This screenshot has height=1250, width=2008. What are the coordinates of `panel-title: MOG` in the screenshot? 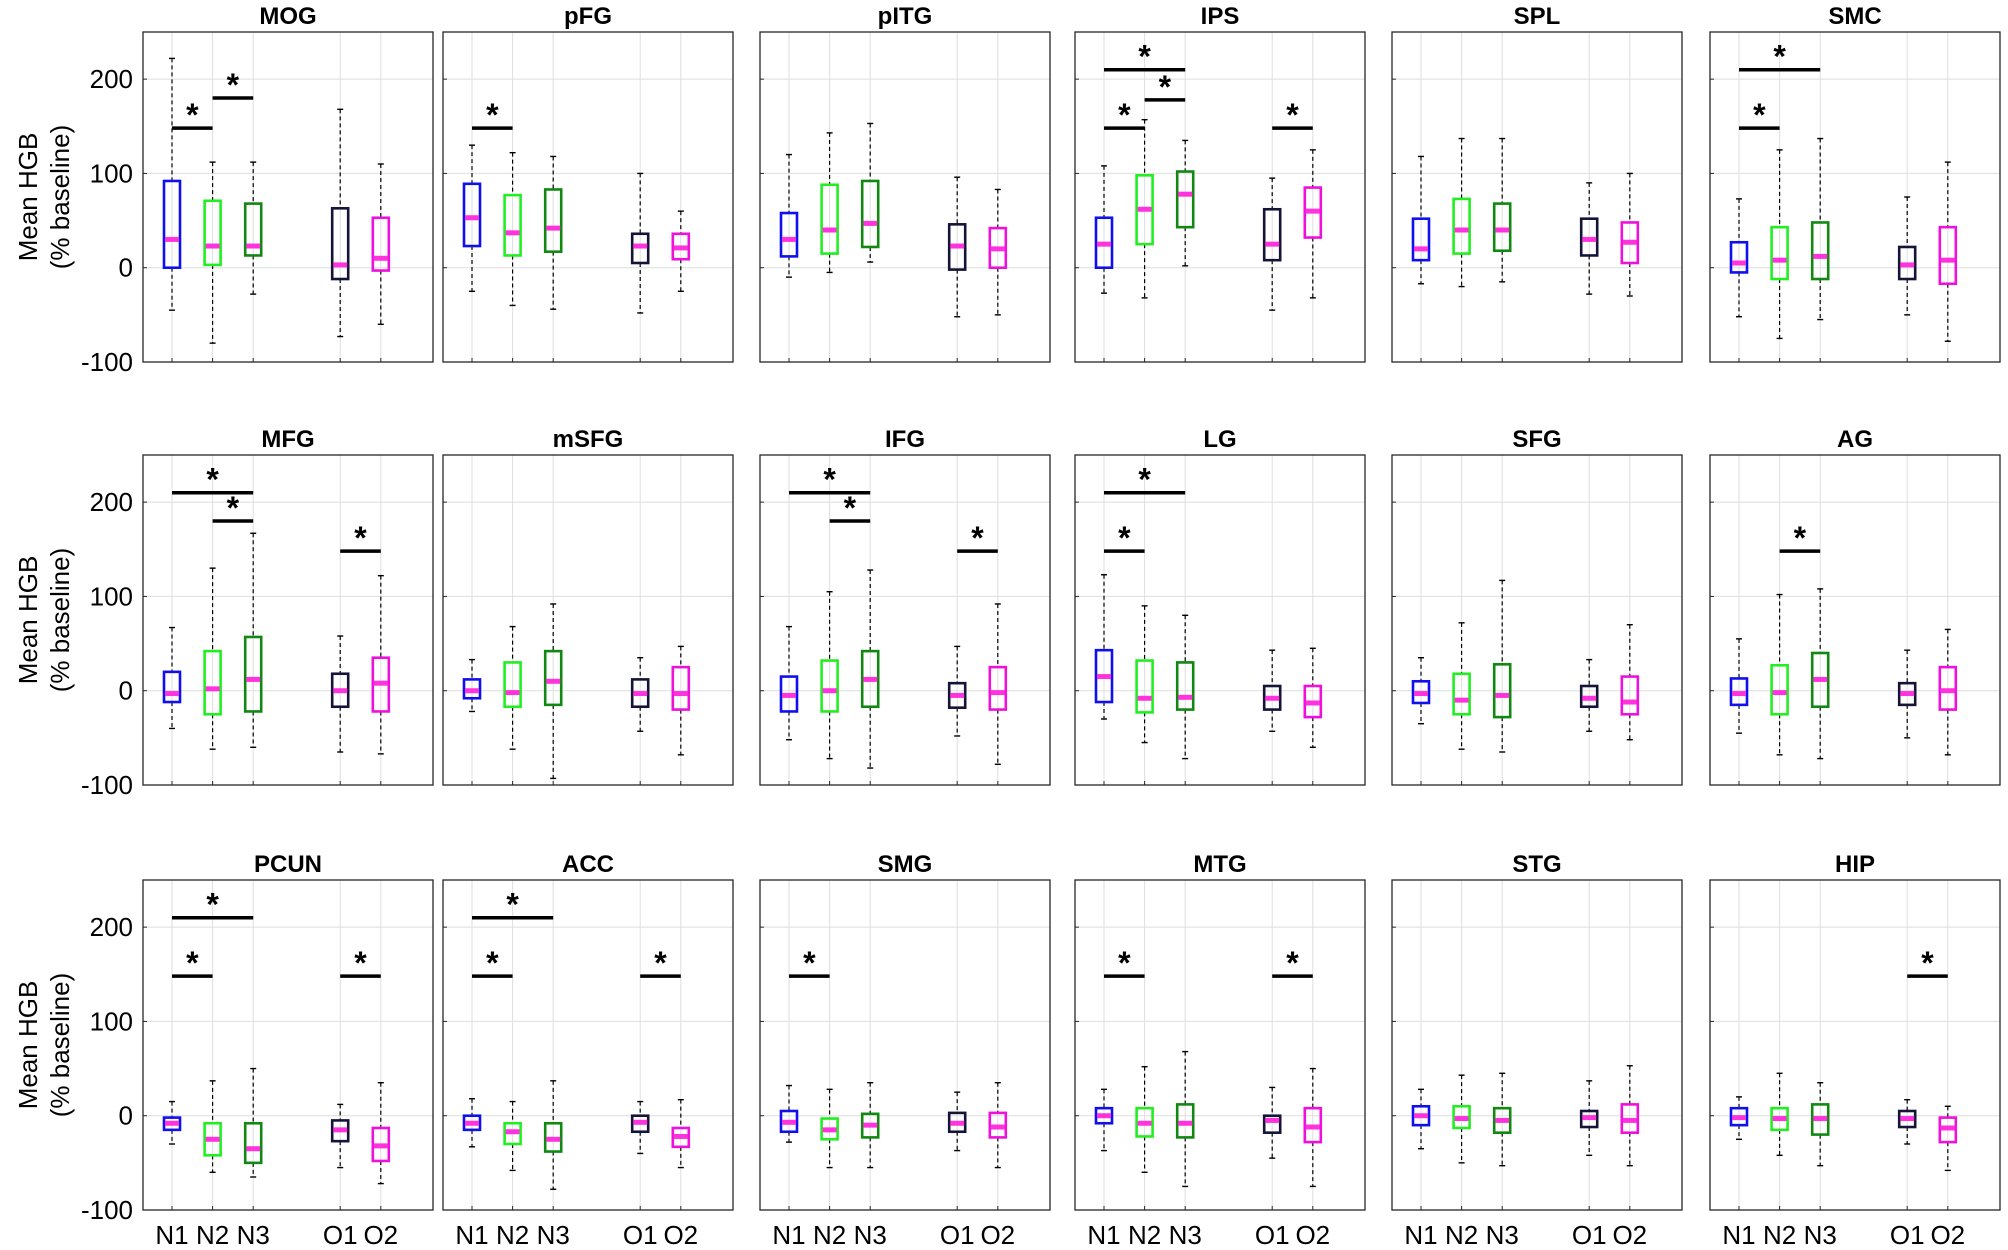 It's located at (287, 16).